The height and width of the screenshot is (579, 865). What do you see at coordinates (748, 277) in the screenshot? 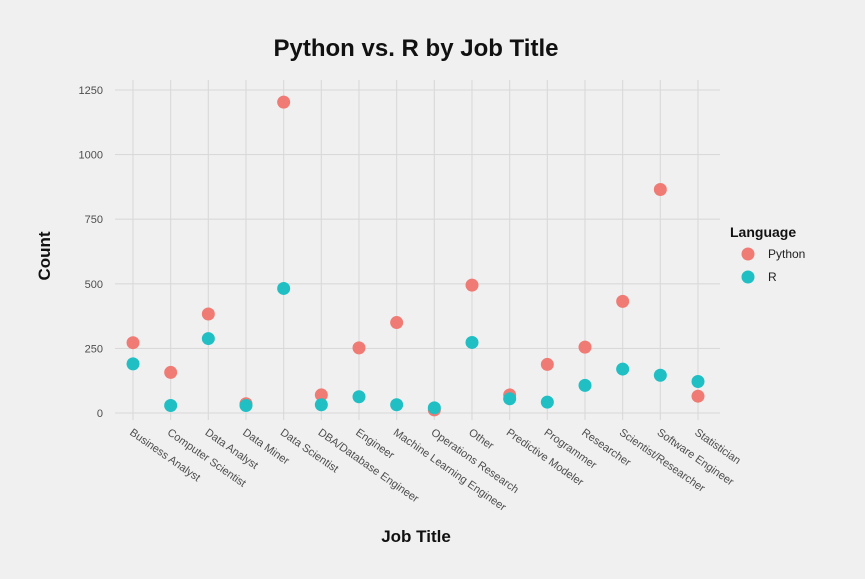
I see `legend-key-r` at bounding box center [748, 277].